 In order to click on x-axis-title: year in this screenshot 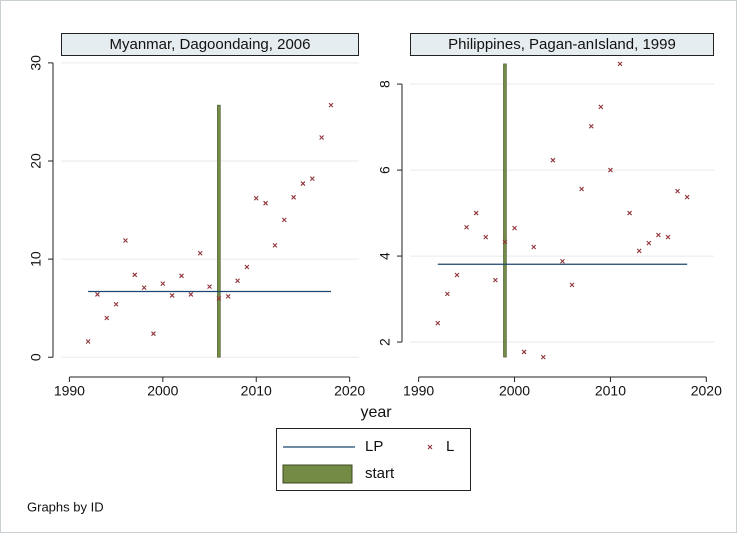, I will do `click(376, 412)`.